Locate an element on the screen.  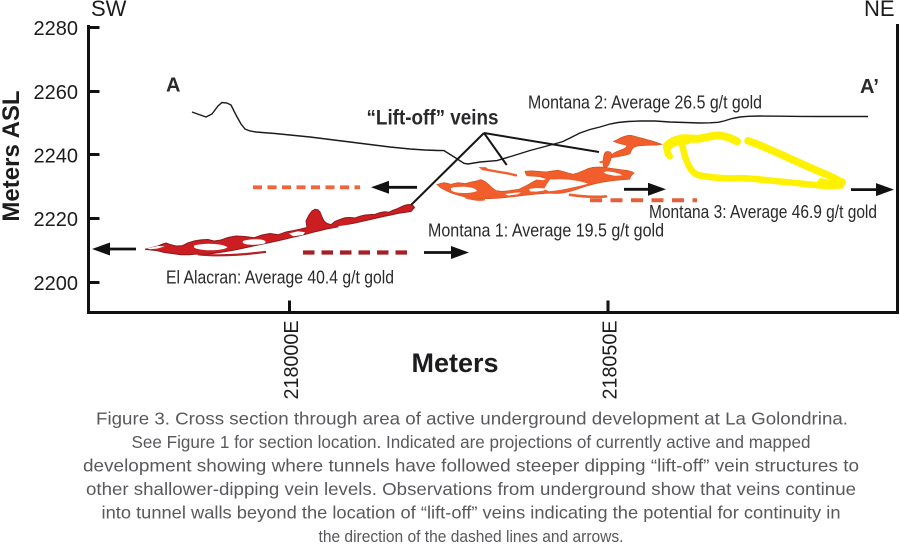
svg-text:Montana 3: Average 46.9 g/t go: Montana 3: Average 46.9 g/t gold is located at coordinates (763, 211).